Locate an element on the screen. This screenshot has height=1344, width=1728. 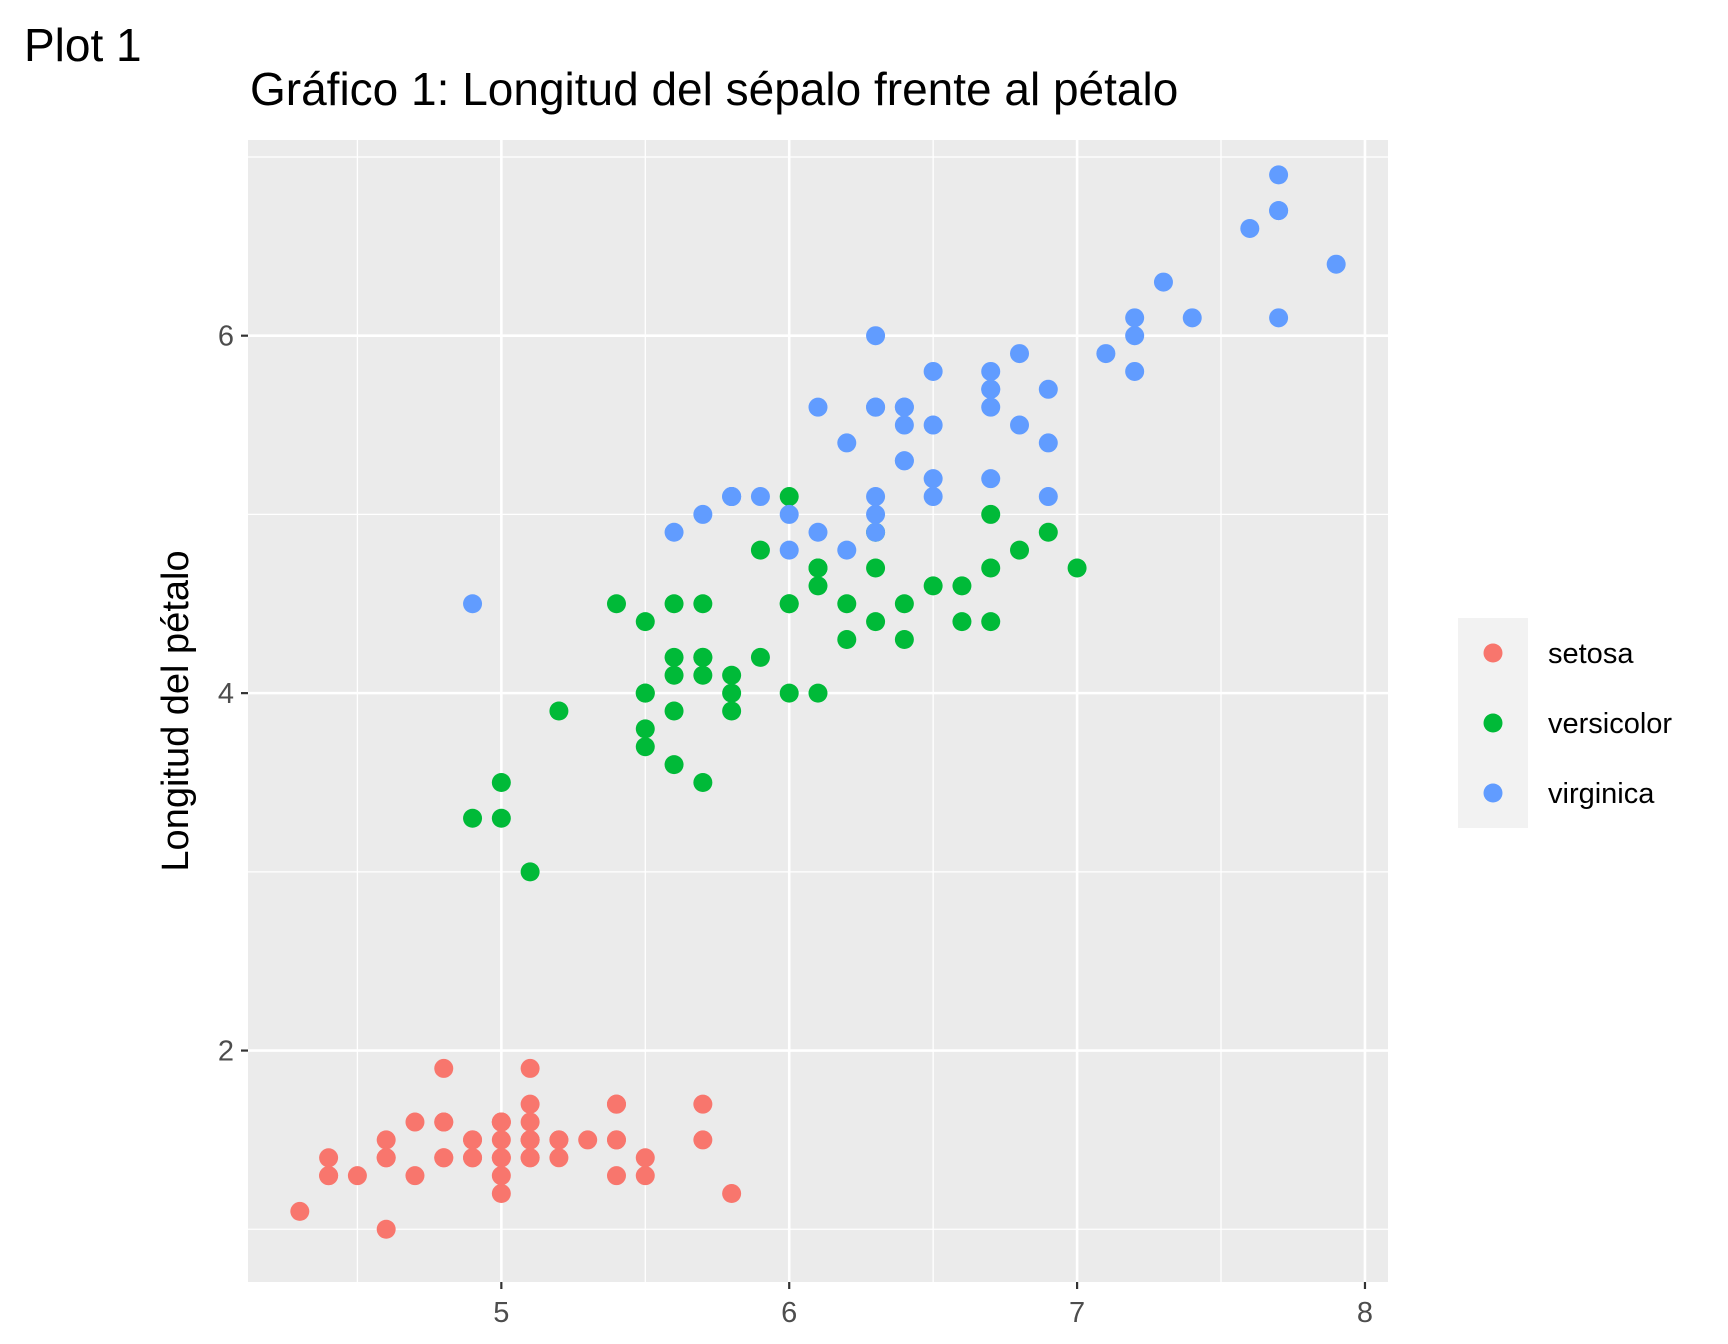
legend-key-virginica is located at coordinates (1493, 793).